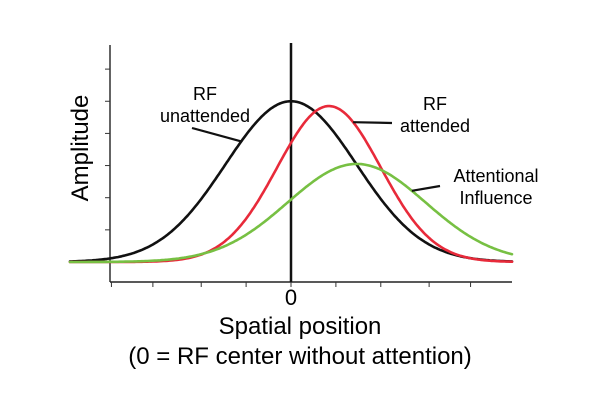 The image size is (600, 400). What do you see at coordinates (300, 326) in the screenshot?
I see `x-axis-label: Spatial position` at bounding box center [300, 326].